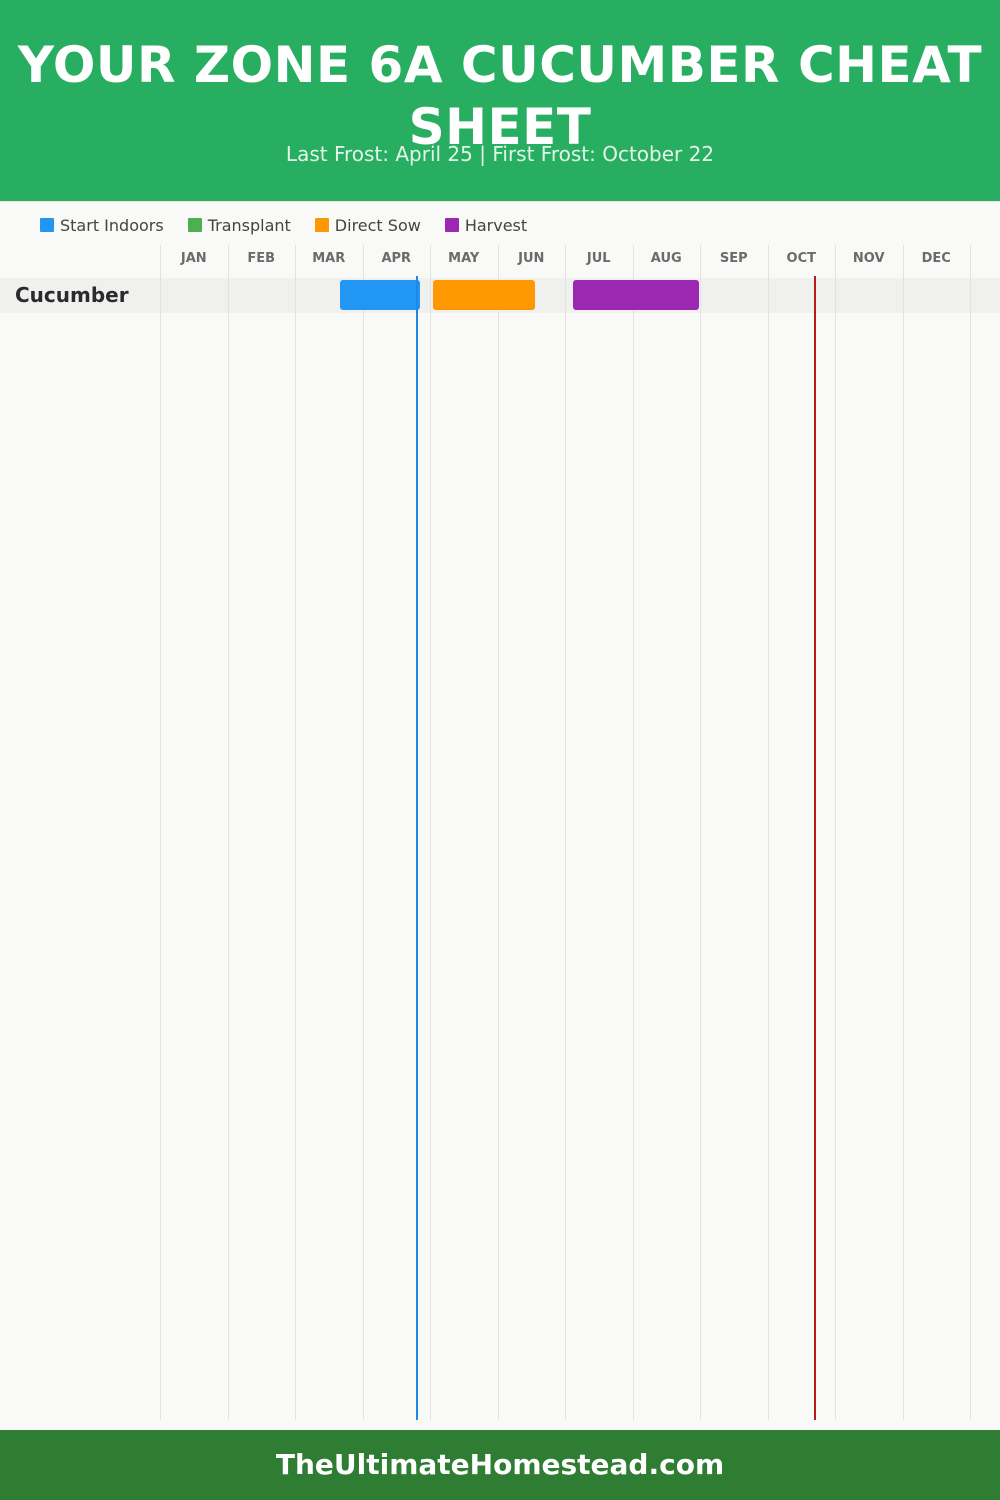 Image resolution: width=1000 pixels, height=1500 pixels. I want to click on row-label-cucumber: Cucumber, so click(72, 295).